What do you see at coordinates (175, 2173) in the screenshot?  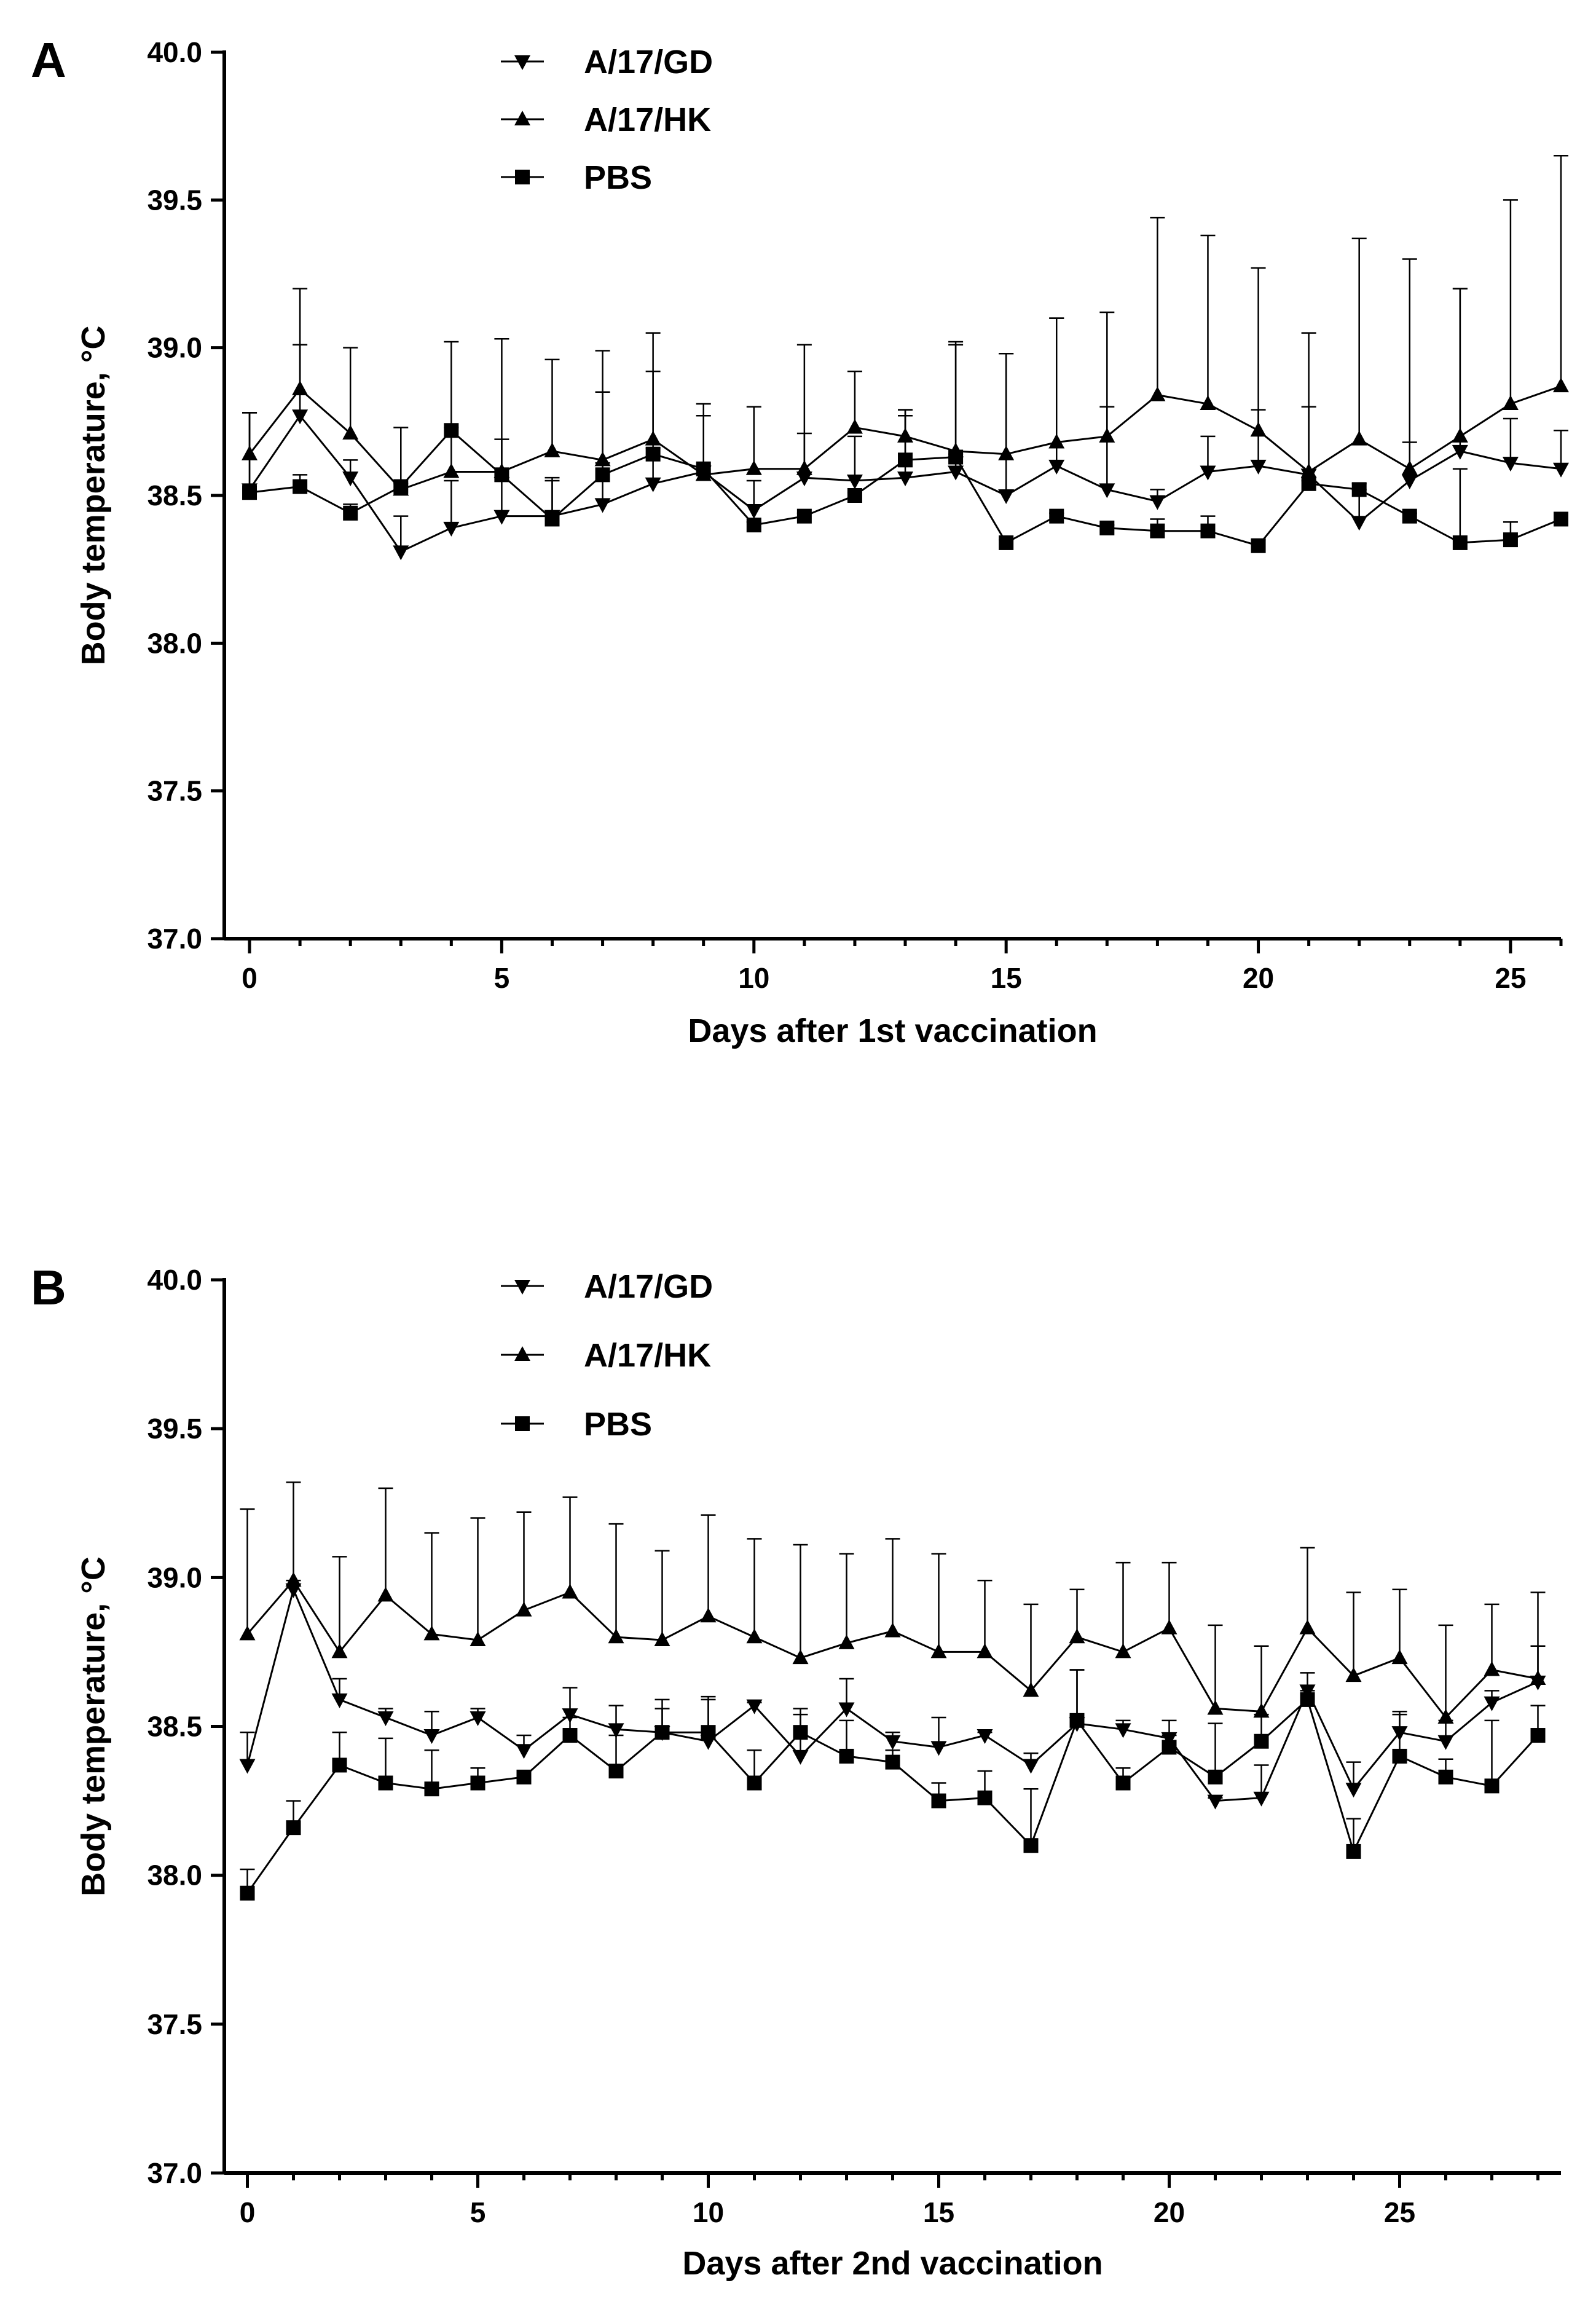 I see `panel-b-y-tick-label: 37.0` at bounding box center [175, 2173].